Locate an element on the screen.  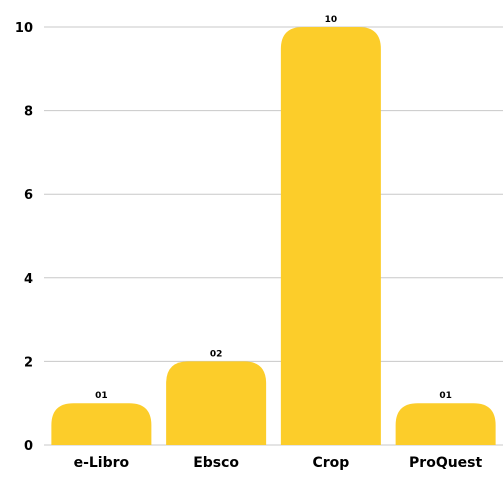
y-axis-ticks: 0 2 4 6 8 10 is located at coordinates (24, 237).